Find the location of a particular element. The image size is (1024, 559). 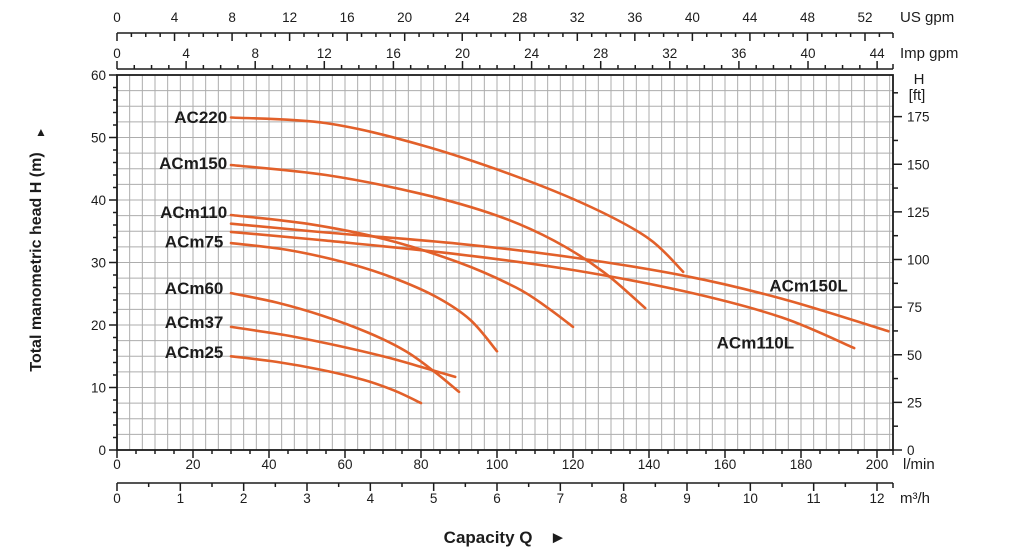

us-gpm-axis-tick-label: 0 is located at coordinates (117, 17).